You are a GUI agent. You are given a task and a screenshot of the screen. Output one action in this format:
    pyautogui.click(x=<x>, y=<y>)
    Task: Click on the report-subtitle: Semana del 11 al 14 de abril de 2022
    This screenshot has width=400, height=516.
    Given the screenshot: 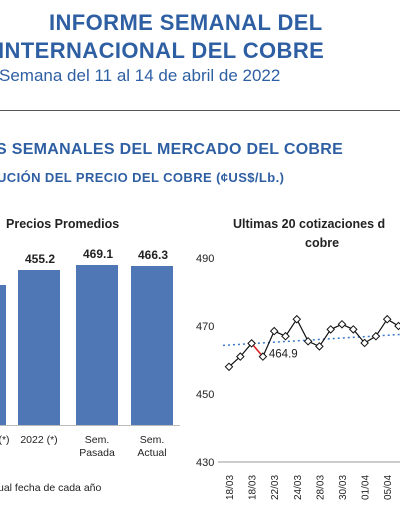 What is the action you would take?
    pyautogui.click(x=140, y=75)
    